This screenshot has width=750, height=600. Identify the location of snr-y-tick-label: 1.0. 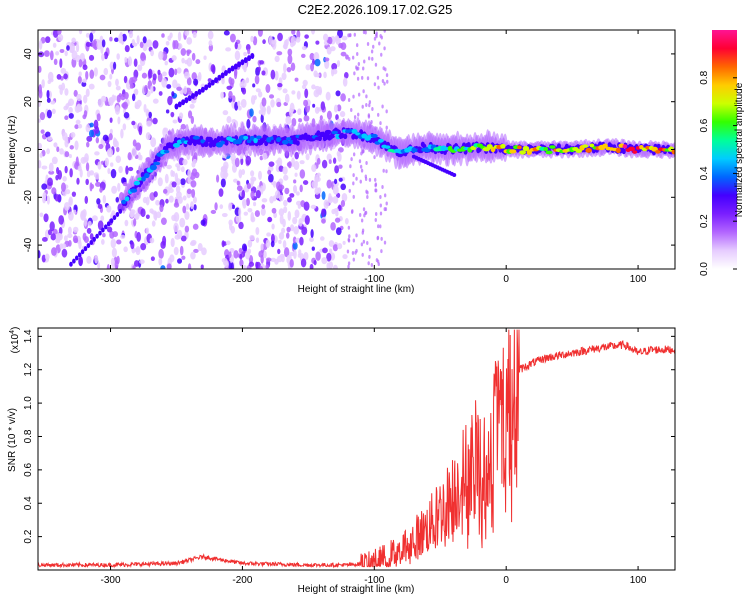
(28, 403).